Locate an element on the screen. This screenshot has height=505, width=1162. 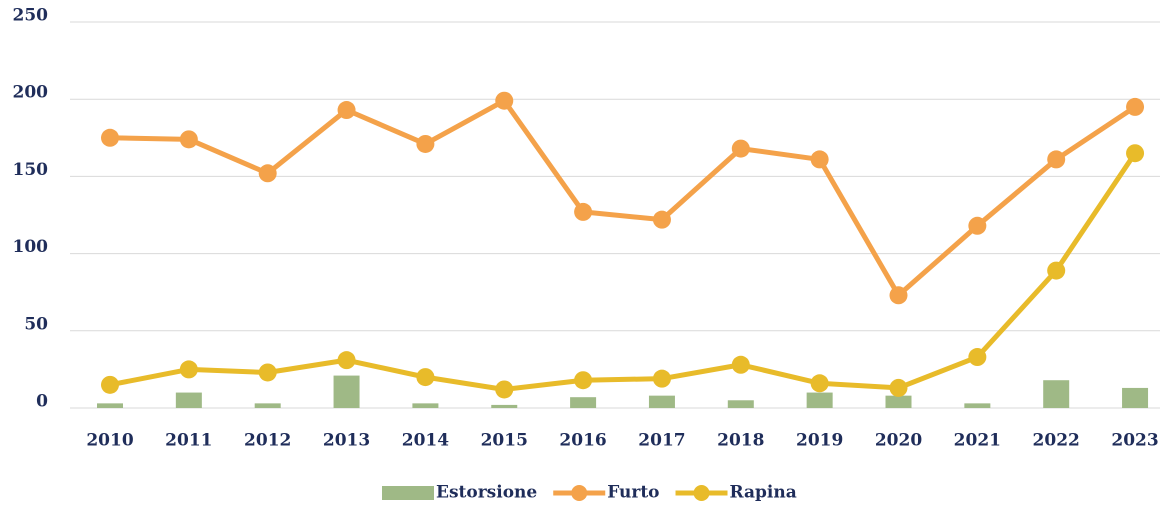
y-tick-label: 100 is located at coordinates (31, 247).